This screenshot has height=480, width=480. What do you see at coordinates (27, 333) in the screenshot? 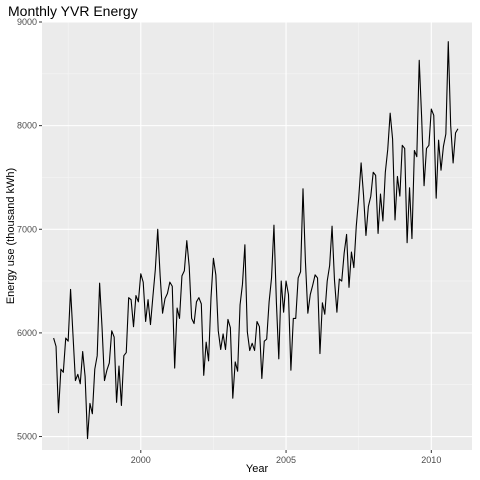
I see `y-tick-label: 6000` at bounding box center [27, 333].